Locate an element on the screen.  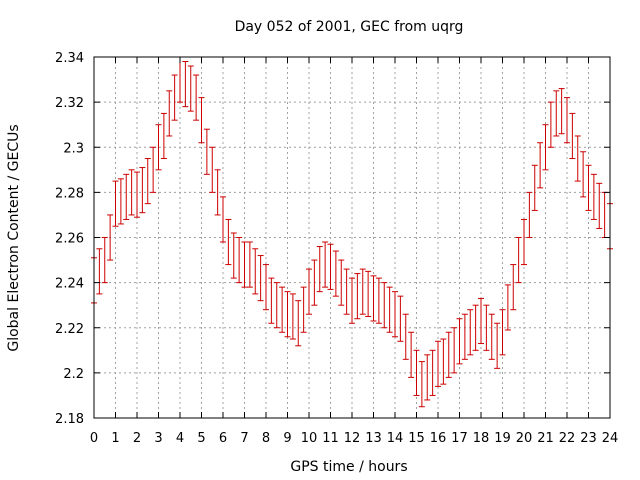
y-tick-label: 2.18 is located at coordinates (69, 419).